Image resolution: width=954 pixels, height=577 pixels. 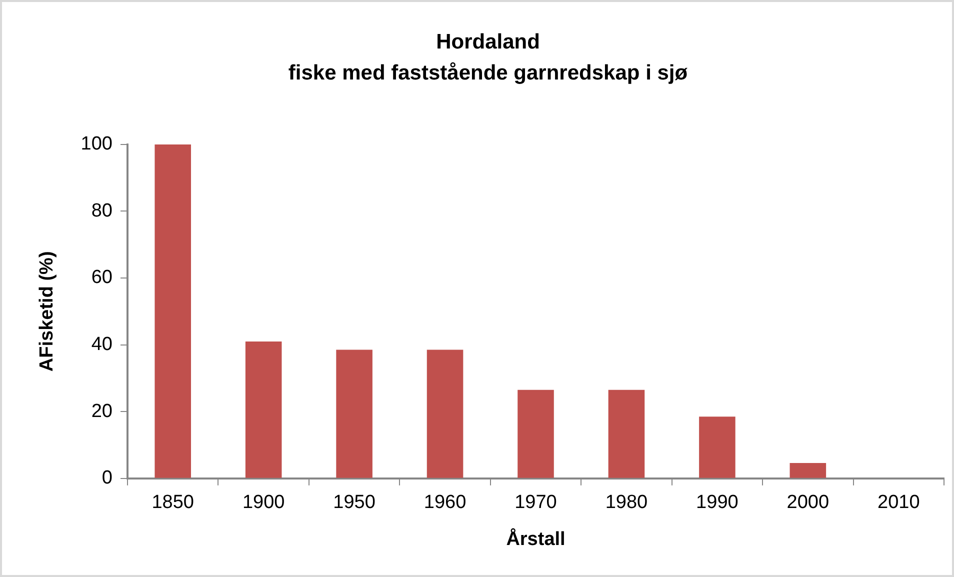 What do you see at coordinates (808, 503) in the screenshot?
I see `x-tick-label: 2000` at bounding box center [808, 503].